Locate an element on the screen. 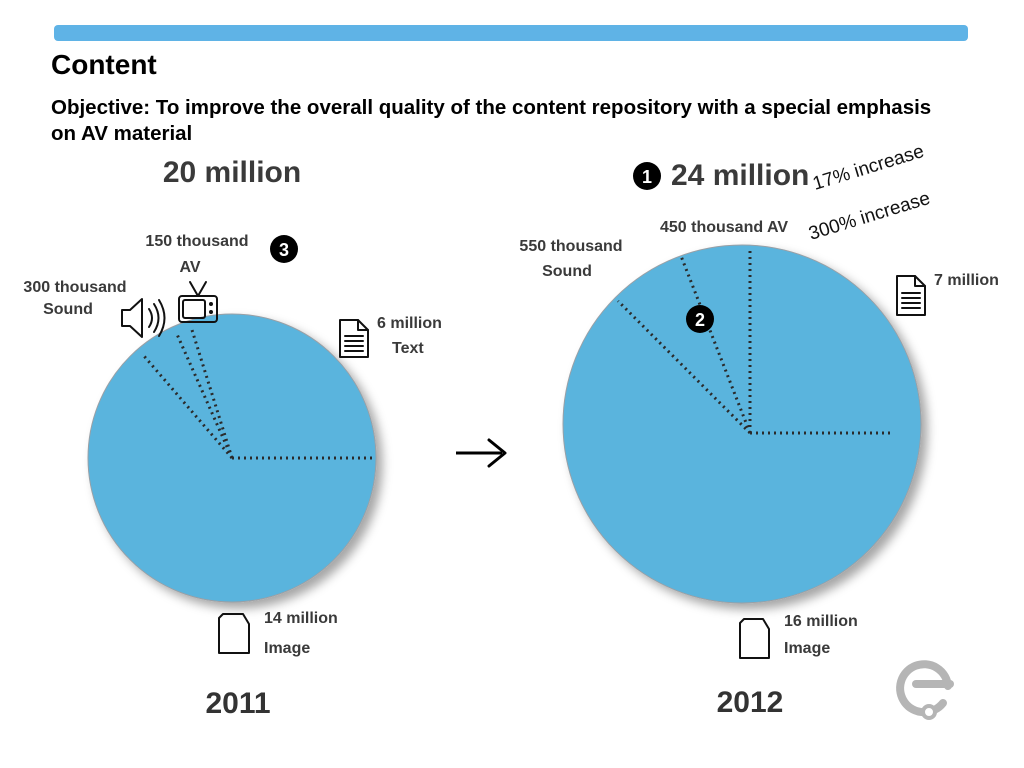  badge-3: 3 is located at coordinates (284, 249).